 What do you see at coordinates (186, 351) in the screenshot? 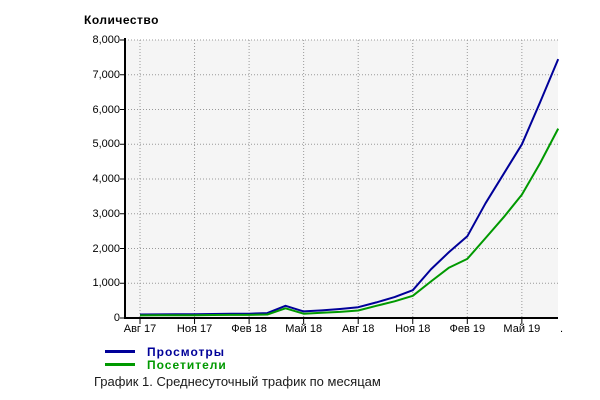
I see `views-legend-label: Просмотры` at bounding box center [186, 351].